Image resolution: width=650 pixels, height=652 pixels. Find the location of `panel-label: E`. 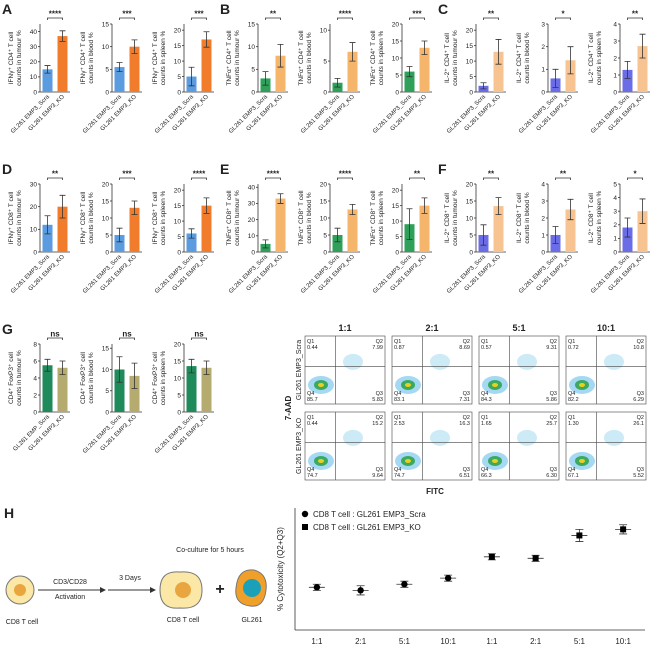

panel-label: E is located at coordinates (224, 169).